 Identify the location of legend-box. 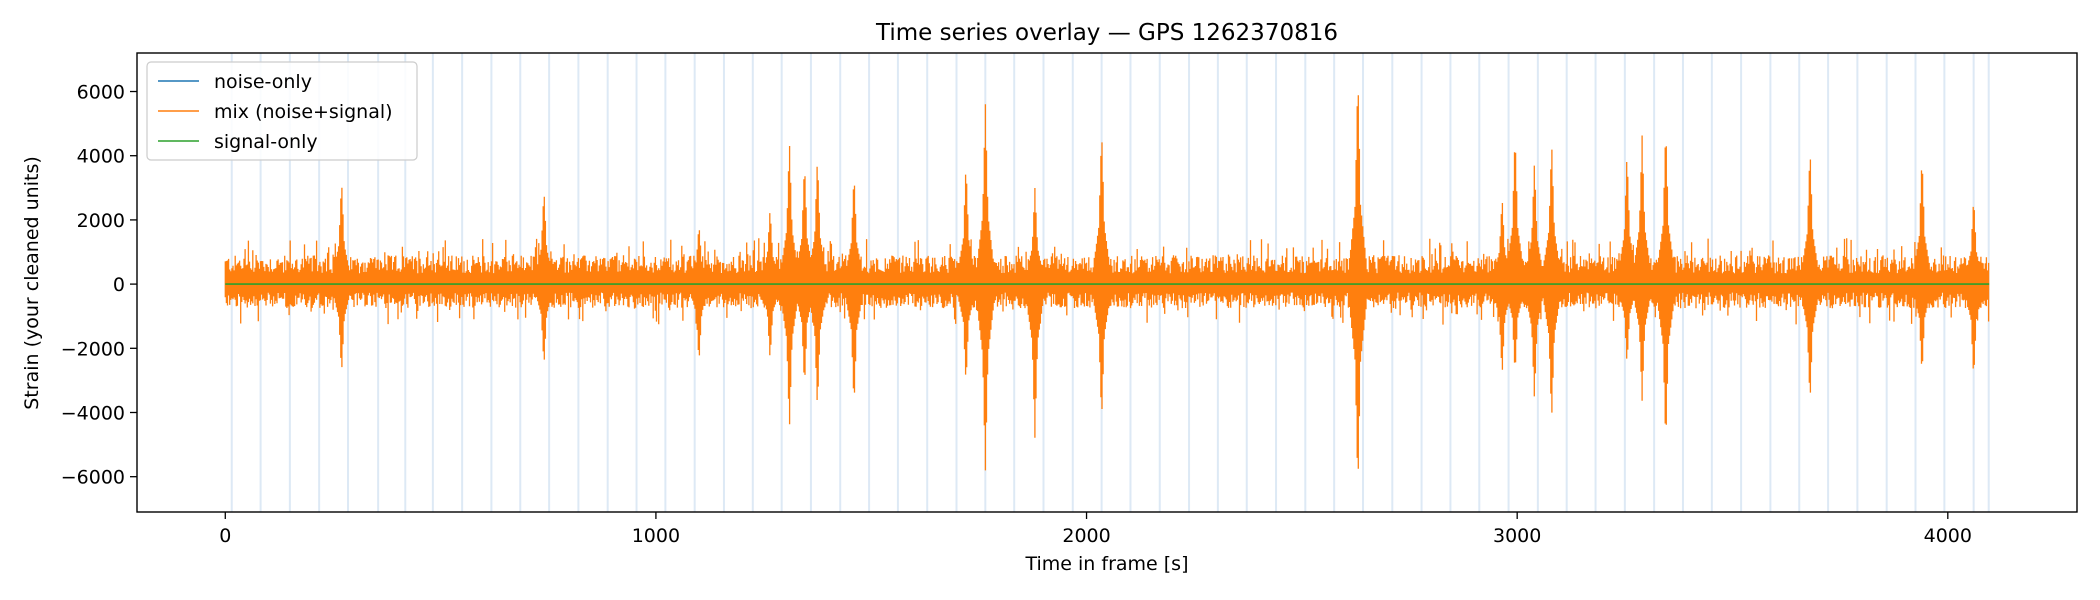
(282, 111).